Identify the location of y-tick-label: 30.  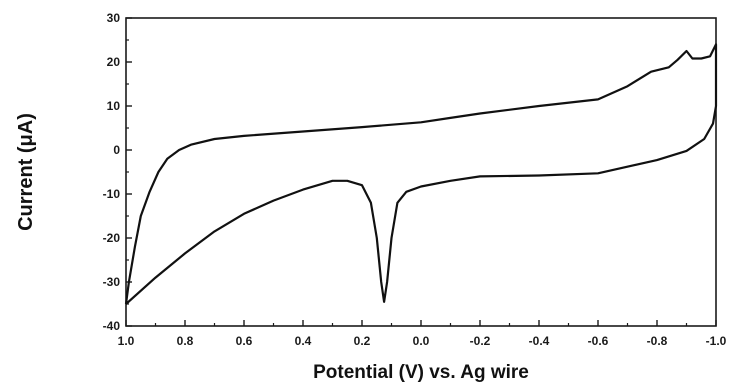
(114, 18).